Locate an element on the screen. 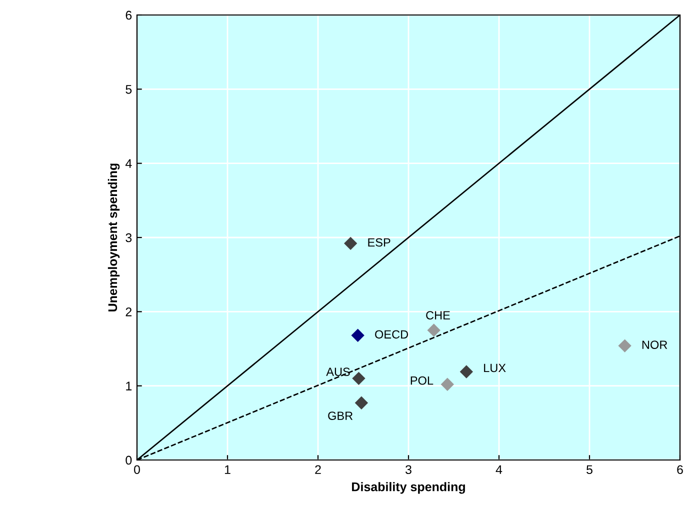 The width and height of the screenshot is (686, 519). x-tick-label: 4 is located at coordinates (499, 469).